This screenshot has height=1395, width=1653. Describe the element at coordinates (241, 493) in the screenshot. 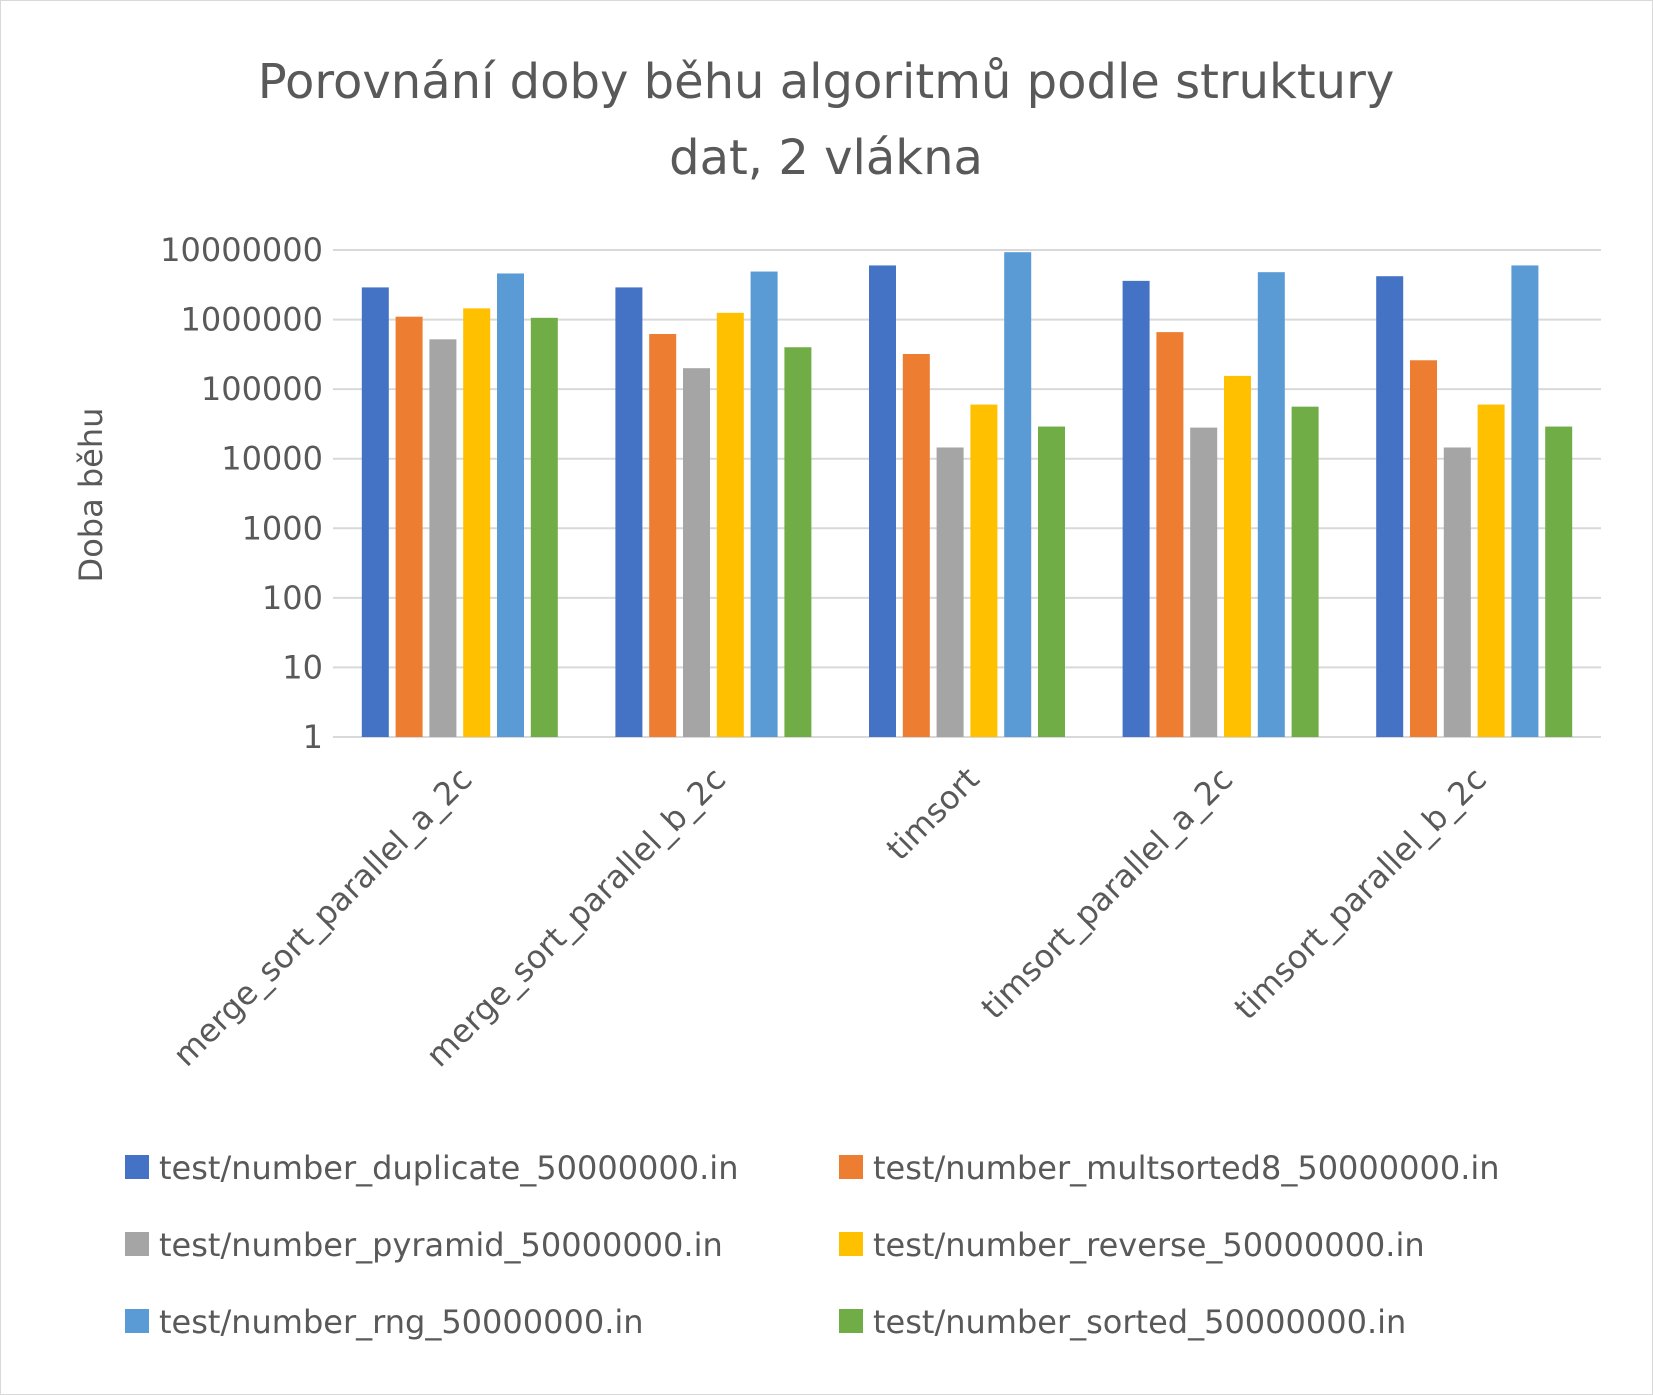

I see `y-tick-labels: 1 10 100 1000 10000 100000 1000000 10000000` at that location.